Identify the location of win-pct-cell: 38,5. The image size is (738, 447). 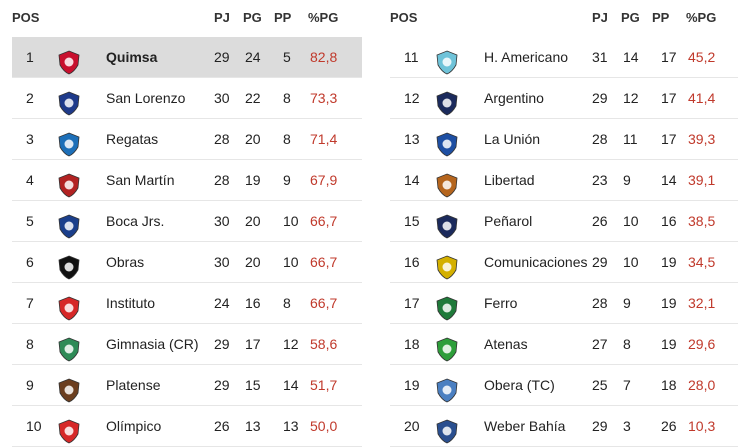
(702, 221).